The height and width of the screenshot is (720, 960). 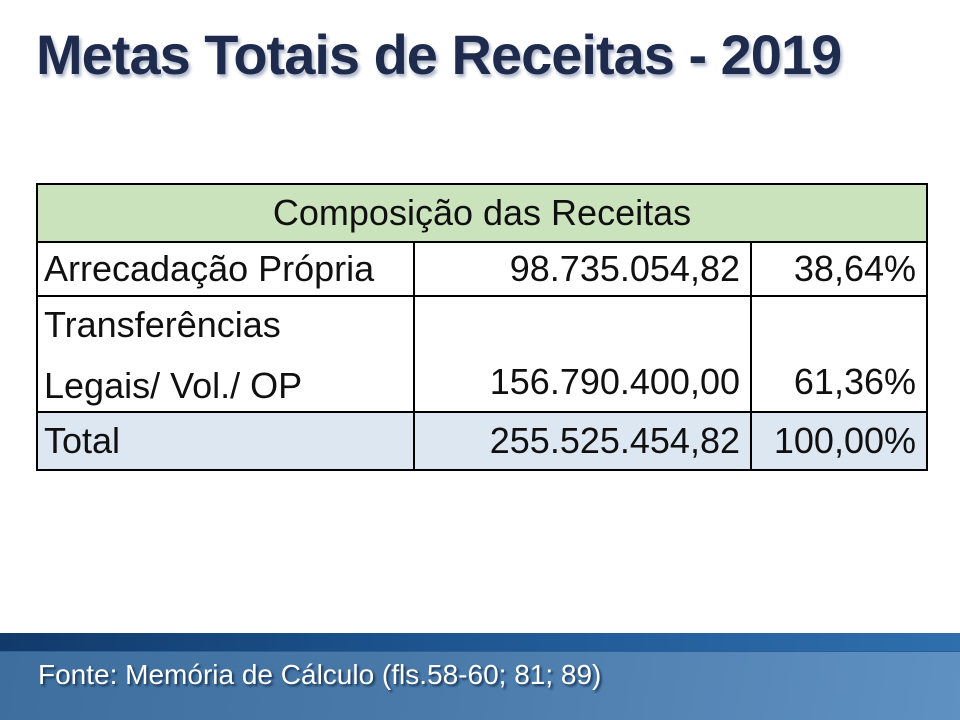 I want to click on row-value-transferencias: 156.790.400,00, so click(x=582, y=354).